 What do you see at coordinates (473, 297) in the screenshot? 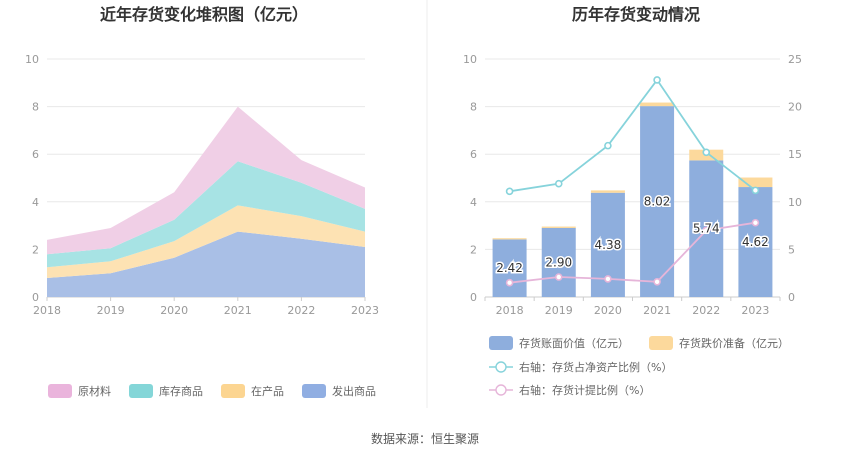
I see `right-y-tick-label: 0` at bounding box center [473, 297].